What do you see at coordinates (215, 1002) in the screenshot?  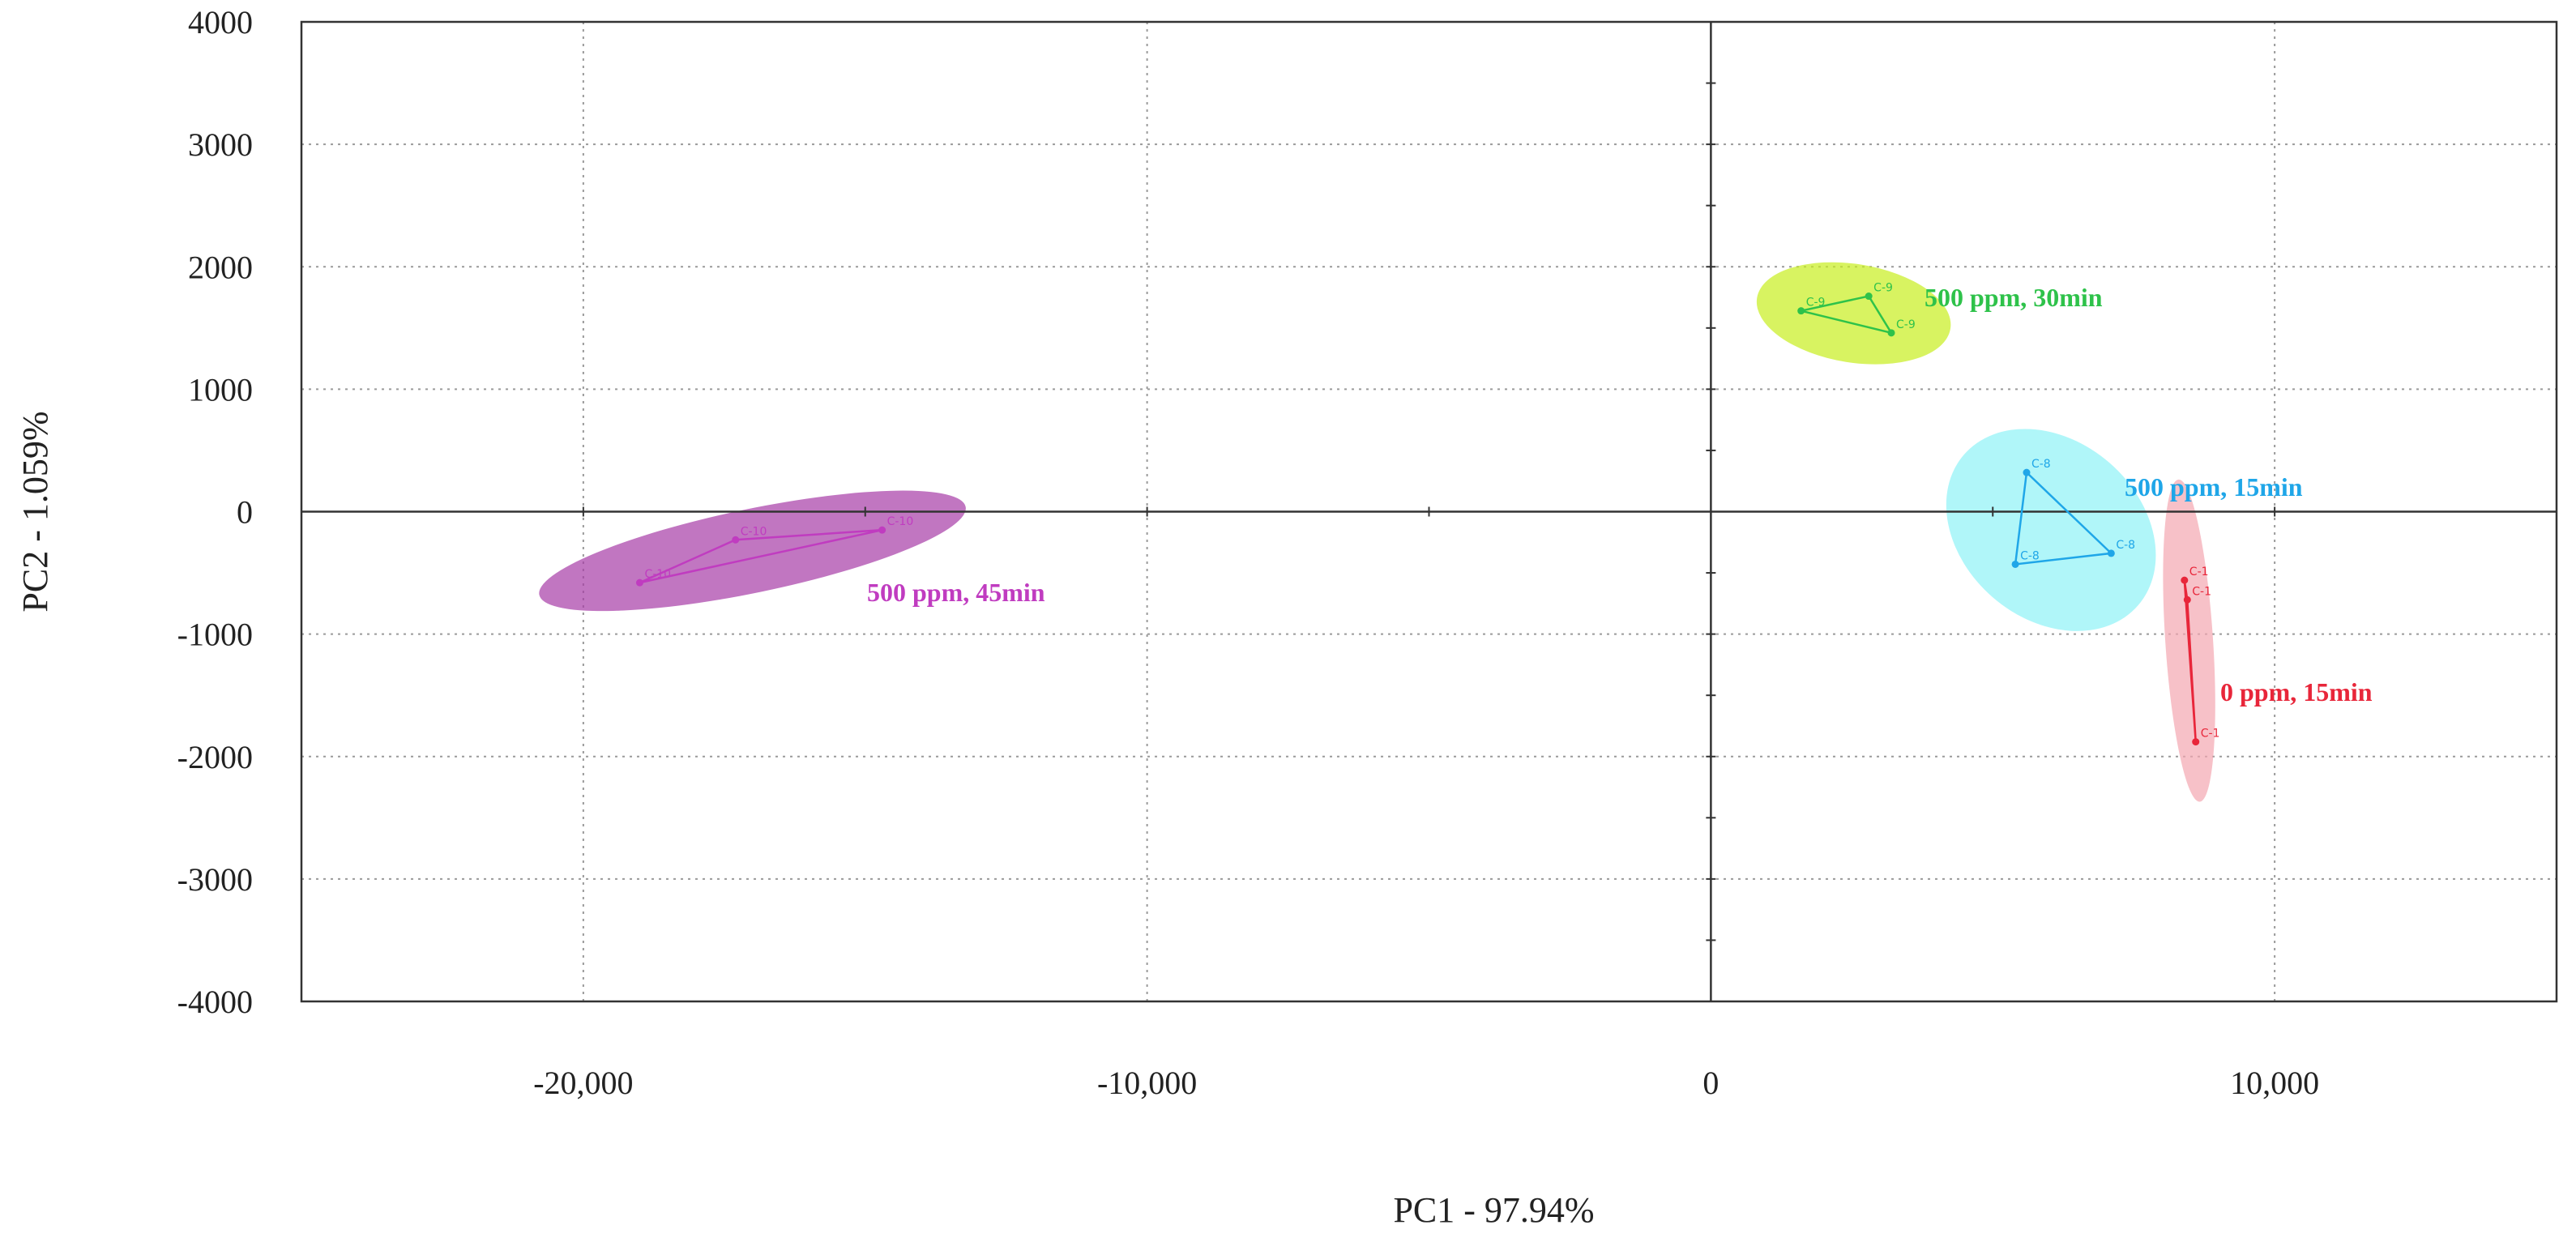 I see `y-tick-label: -4000` at bounding box center [215, 1002].